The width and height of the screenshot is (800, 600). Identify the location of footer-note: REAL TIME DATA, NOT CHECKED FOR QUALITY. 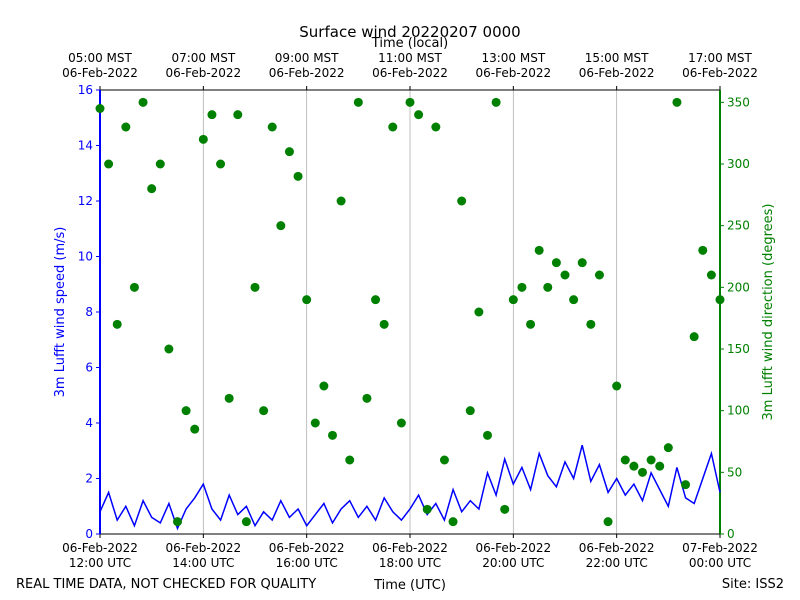
(166, 584).